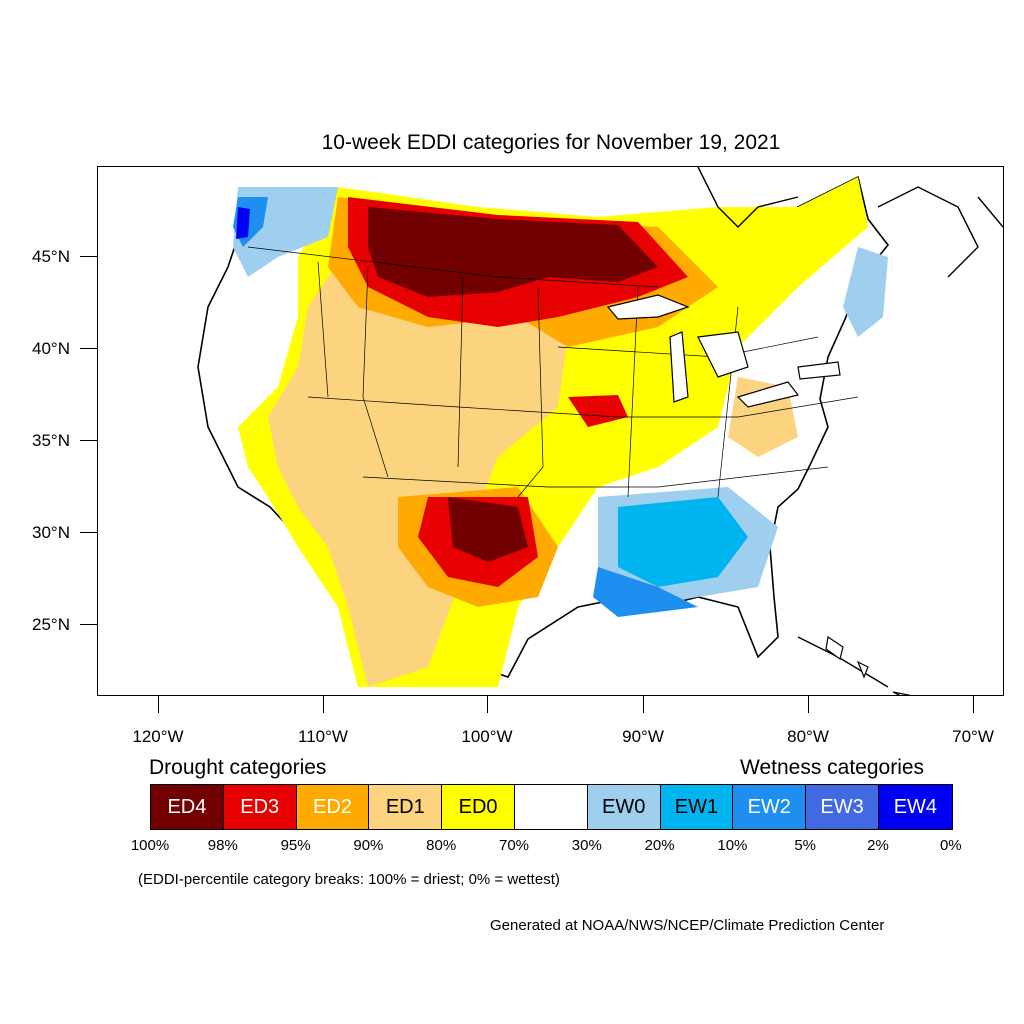 Image resolution: width=1024 pixels, height=1024 pixels. I want to click on legend-break-label: 2%, so click(878, 845).